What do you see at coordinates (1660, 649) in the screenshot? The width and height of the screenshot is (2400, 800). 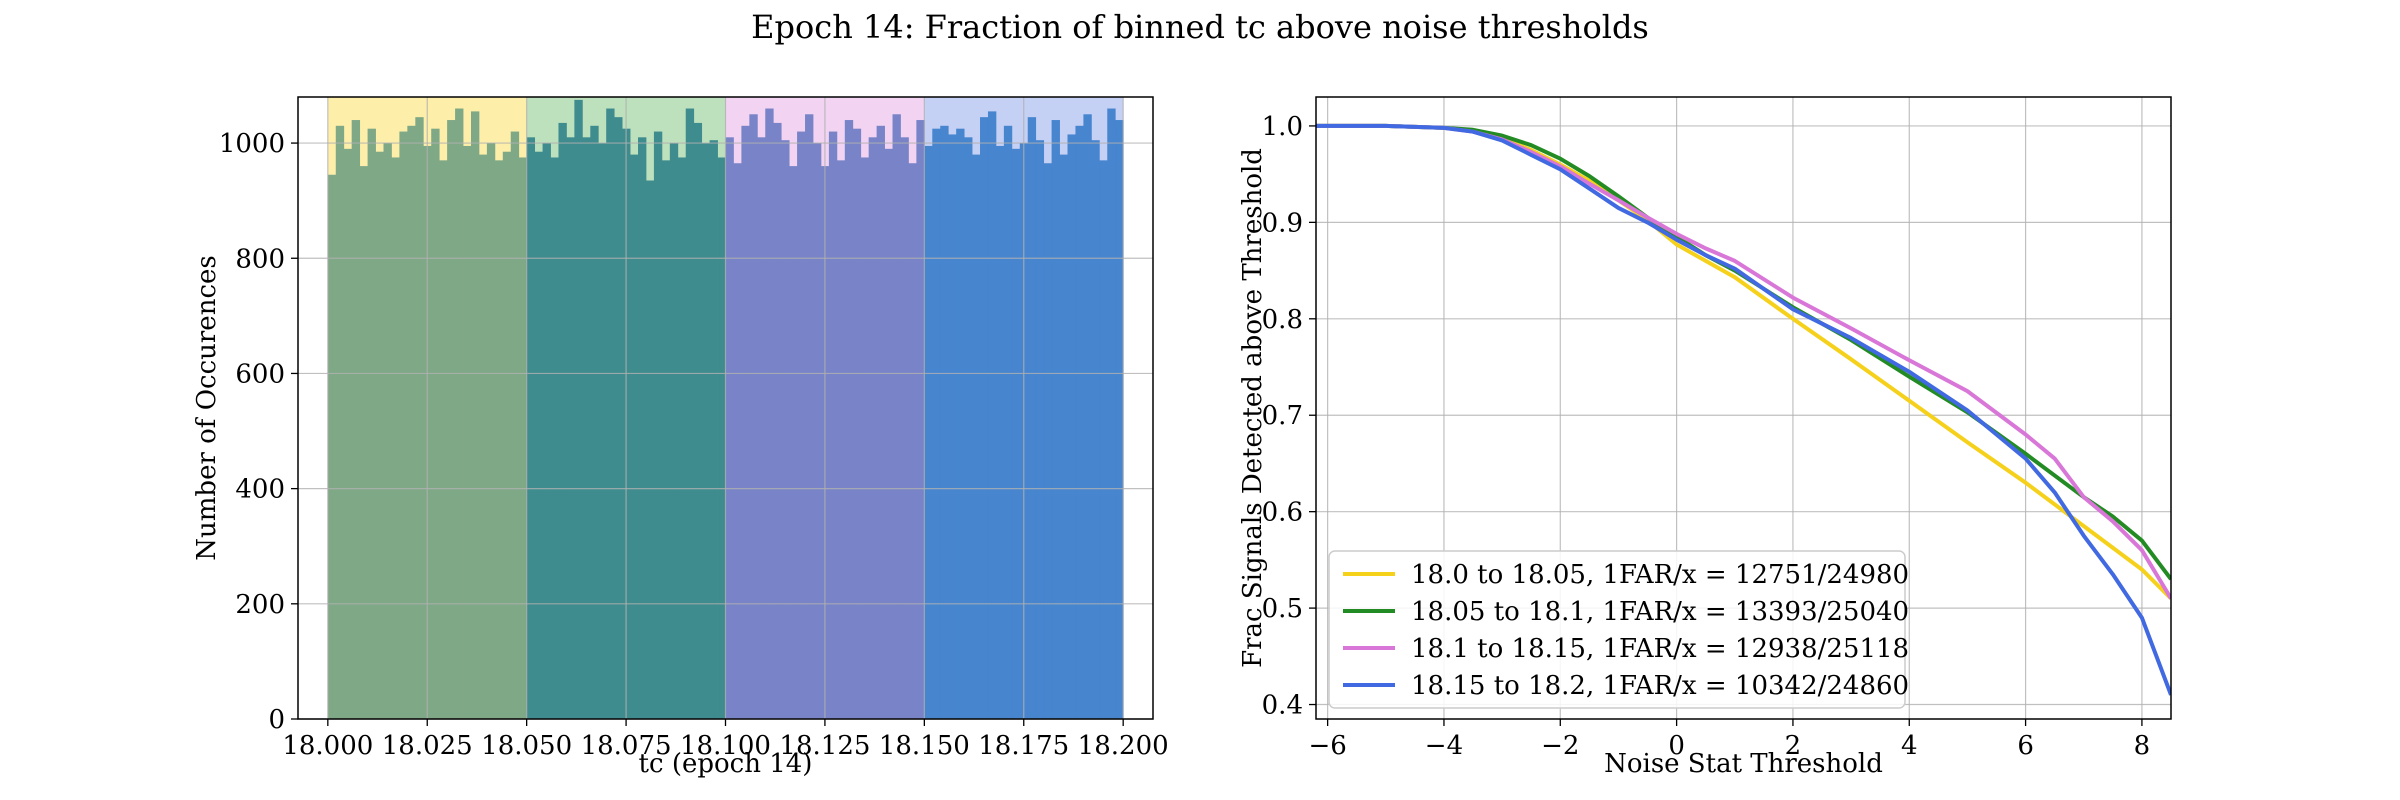 I see `legend-entry-3: 18.1 to 18.15, 1FAR/x = 12938/25118` at bounding box center [1660, 649].